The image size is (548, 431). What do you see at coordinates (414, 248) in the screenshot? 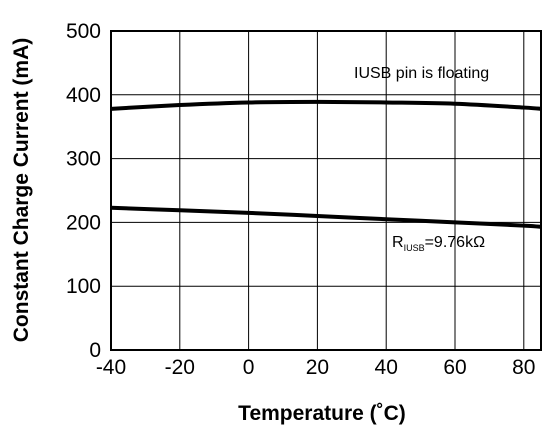
I see `annotation-riusb-subscript: IUSB` at bounding box center [414, 248].